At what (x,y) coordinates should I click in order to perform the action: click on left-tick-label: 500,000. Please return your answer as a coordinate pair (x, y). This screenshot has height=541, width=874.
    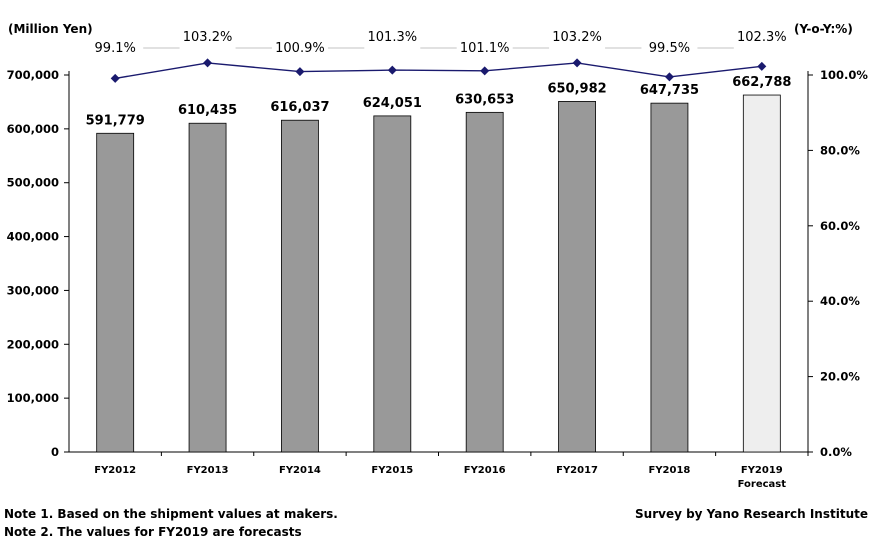
    Looking at the image, I should click on (33, 183).